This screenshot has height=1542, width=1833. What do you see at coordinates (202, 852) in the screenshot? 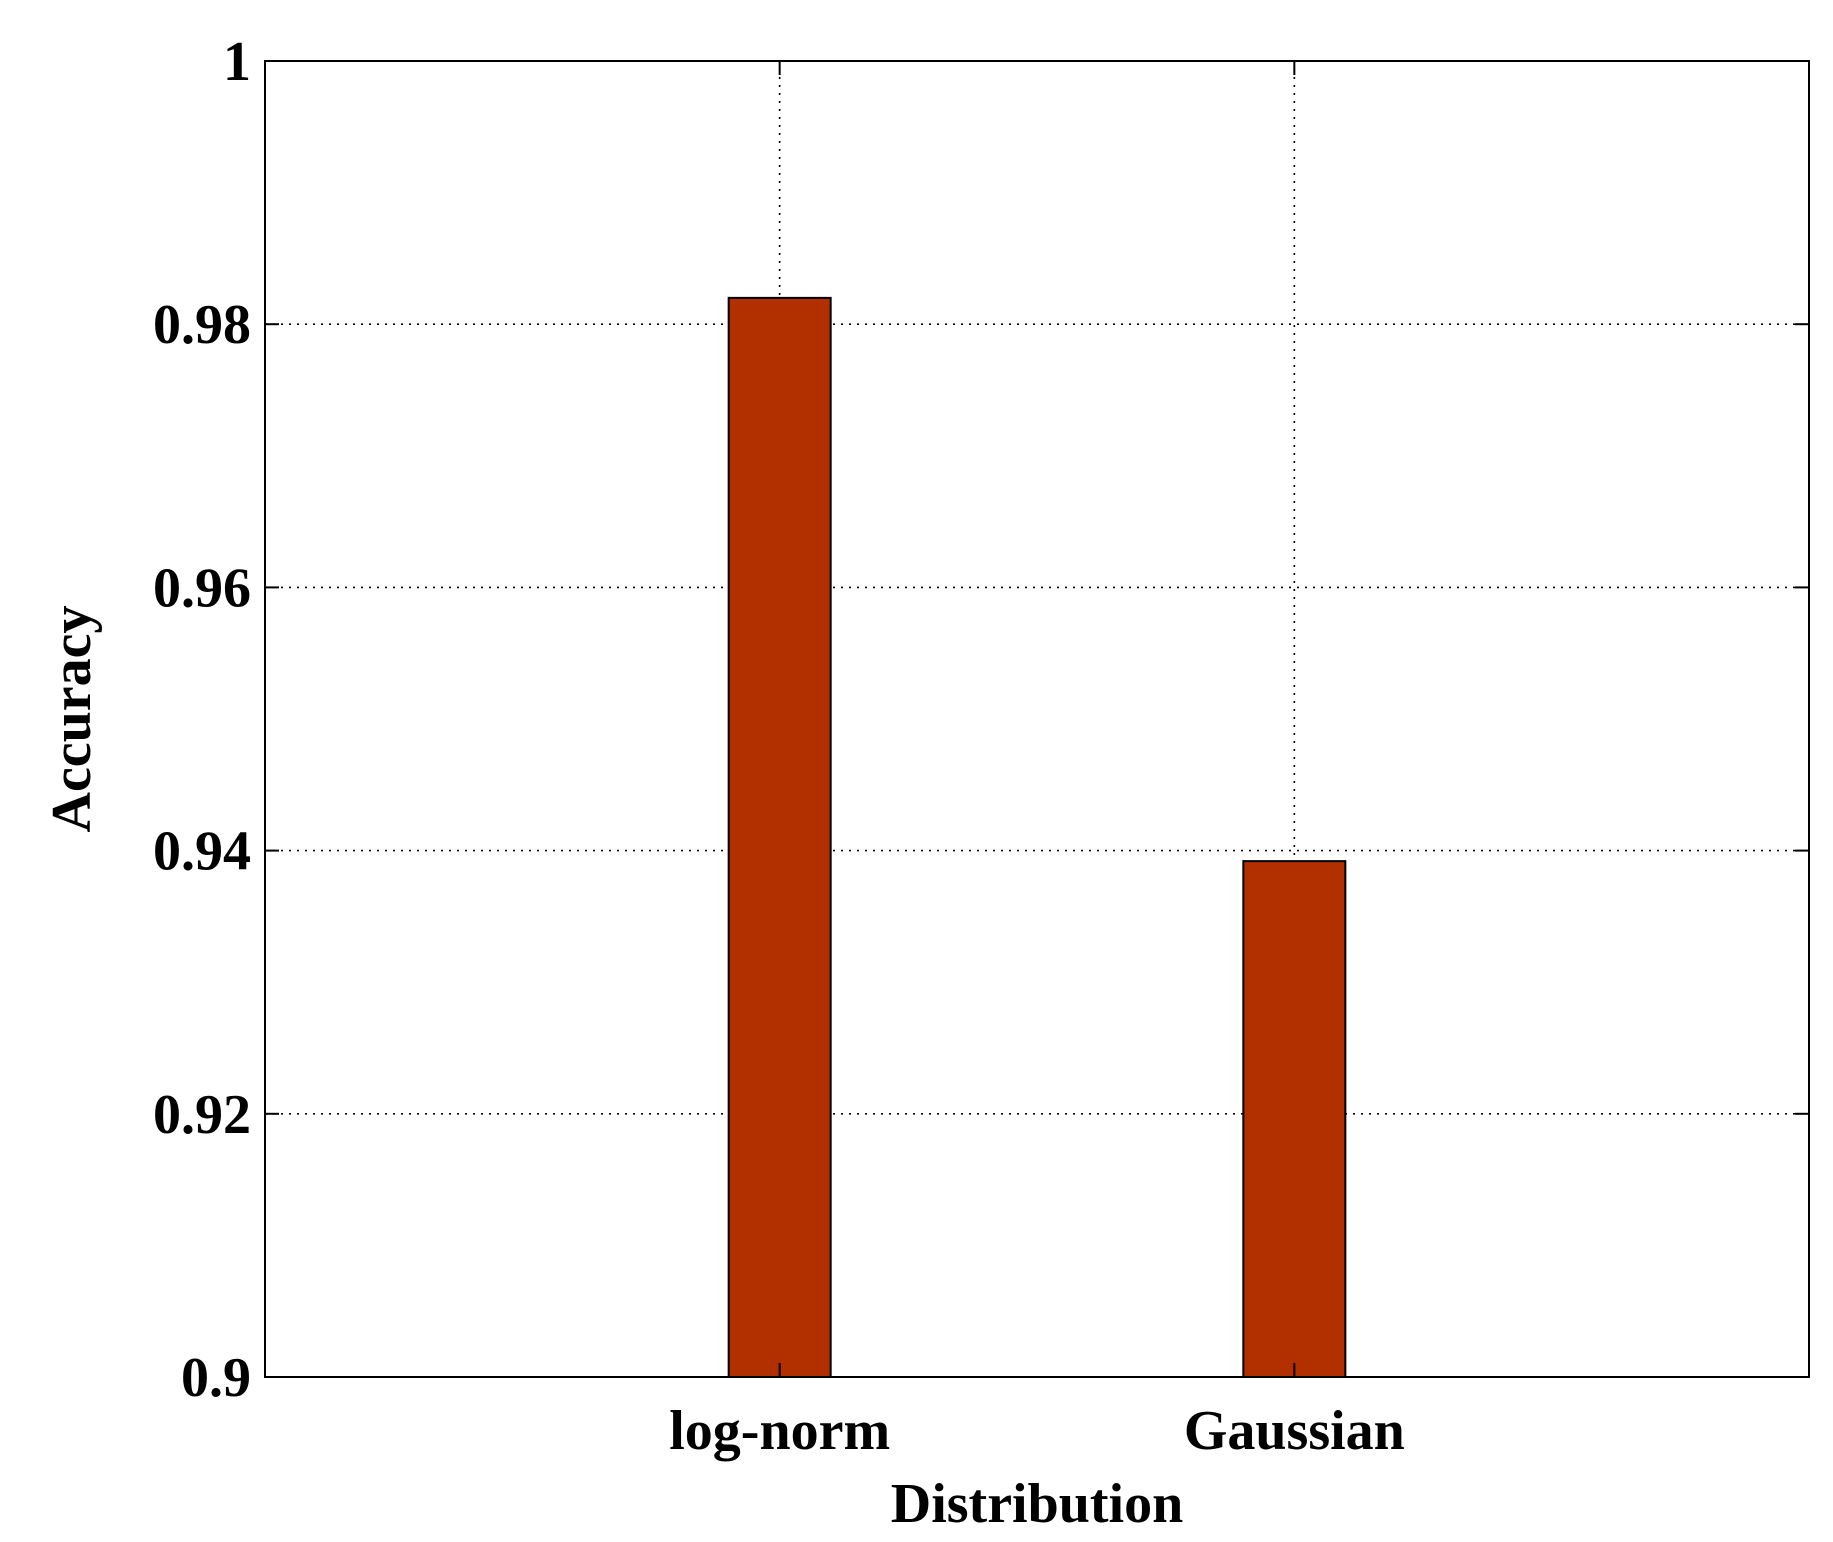
I see `y-tick-label: 0.94` at bounding box center [202, 852].